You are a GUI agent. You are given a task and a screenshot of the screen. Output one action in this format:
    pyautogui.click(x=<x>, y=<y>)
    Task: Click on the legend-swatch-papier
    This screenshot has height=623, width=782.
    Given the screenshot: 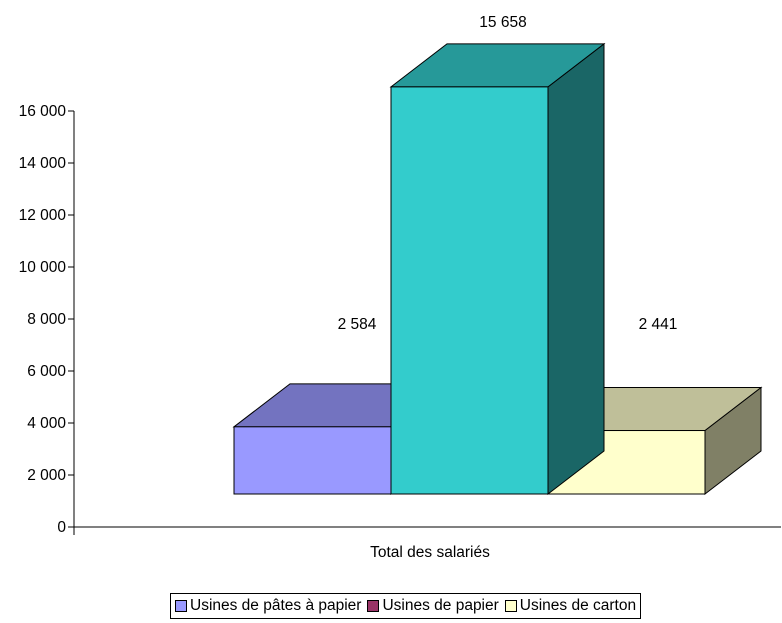 What is the action you would take?
    pyautogui.click(x=373, y=606)
    